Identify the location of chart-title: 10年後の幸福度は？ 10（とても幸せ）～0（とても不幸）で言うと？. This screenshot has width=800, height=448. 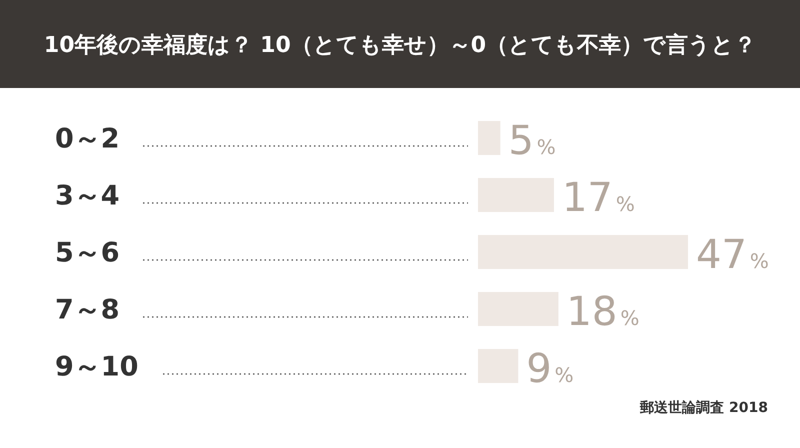
(400, 45).